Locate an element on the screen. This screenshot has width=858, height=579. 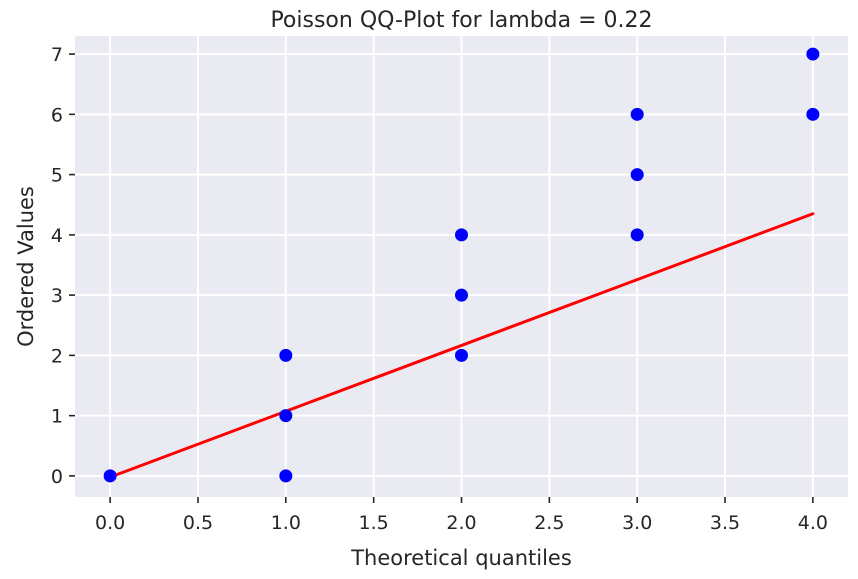
y-axis-label: Ordered Values is located at coordinates (26, 266).